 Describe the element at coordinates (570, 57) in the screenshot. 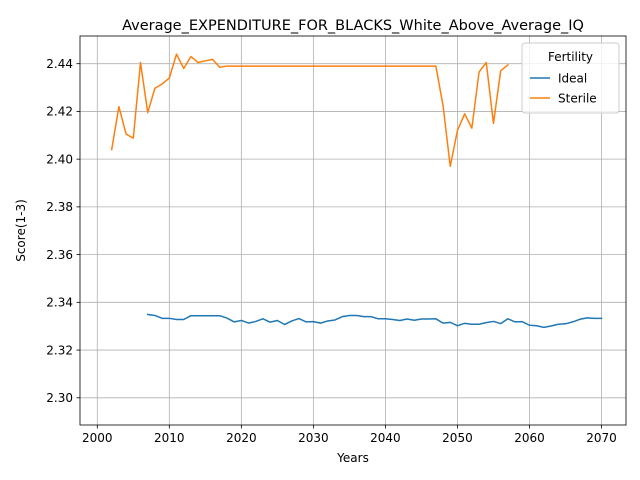

I see `legend-title: Fertility` at that location.